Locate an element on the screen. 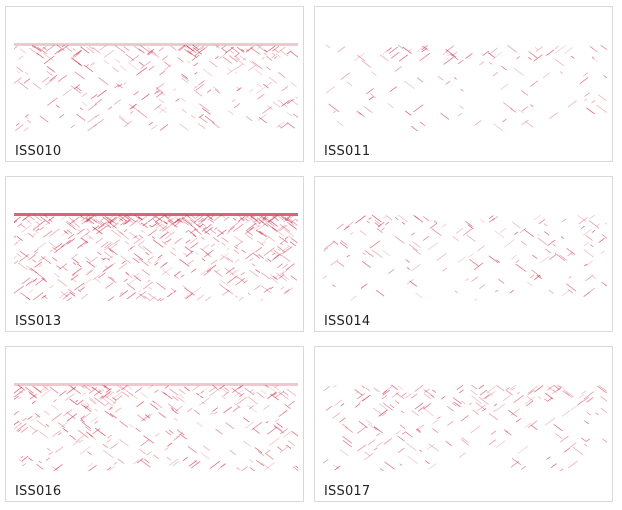  panel: ISS017 is located at coordinates (463, 424).